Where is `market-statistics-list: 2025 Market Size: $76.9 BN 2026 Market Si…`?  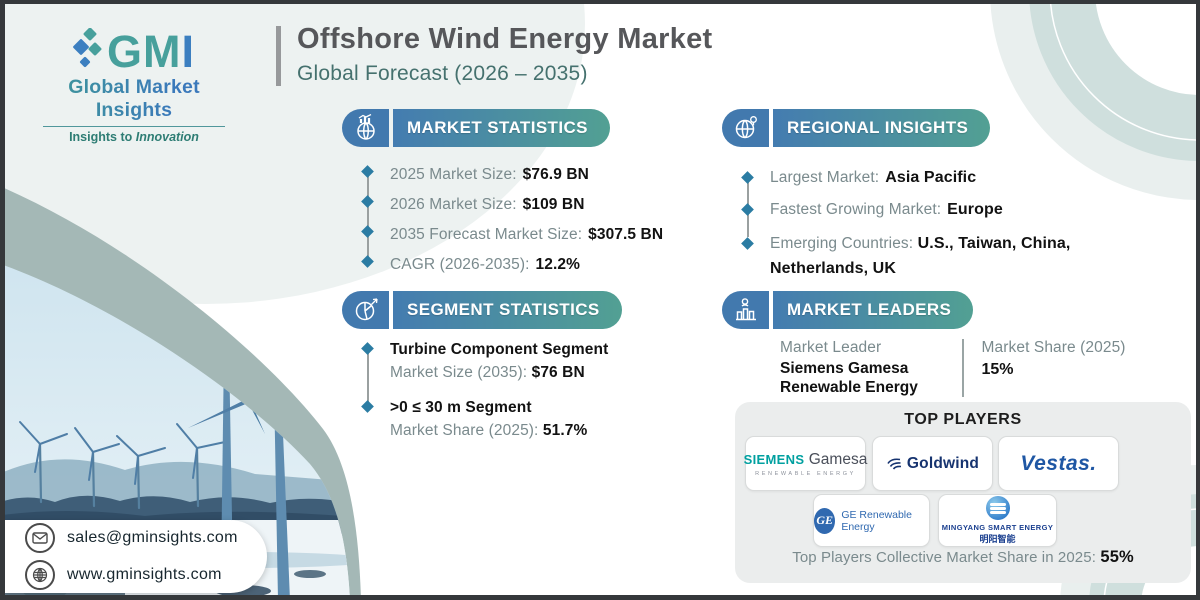
market-statistics-list: 2025 Market Size: $76.9 BN 2026 Market Si… is located at coordinates (512, 220).